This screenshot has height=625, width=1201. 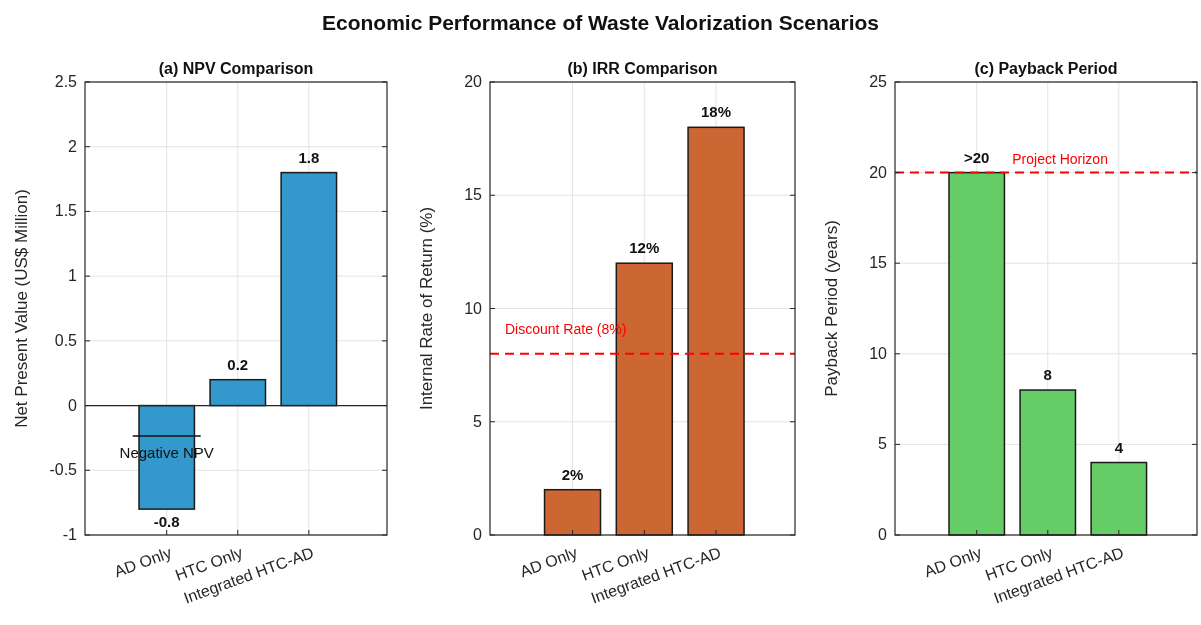 I want to click on y-tick-label: 1, so click(x=73, y=276).